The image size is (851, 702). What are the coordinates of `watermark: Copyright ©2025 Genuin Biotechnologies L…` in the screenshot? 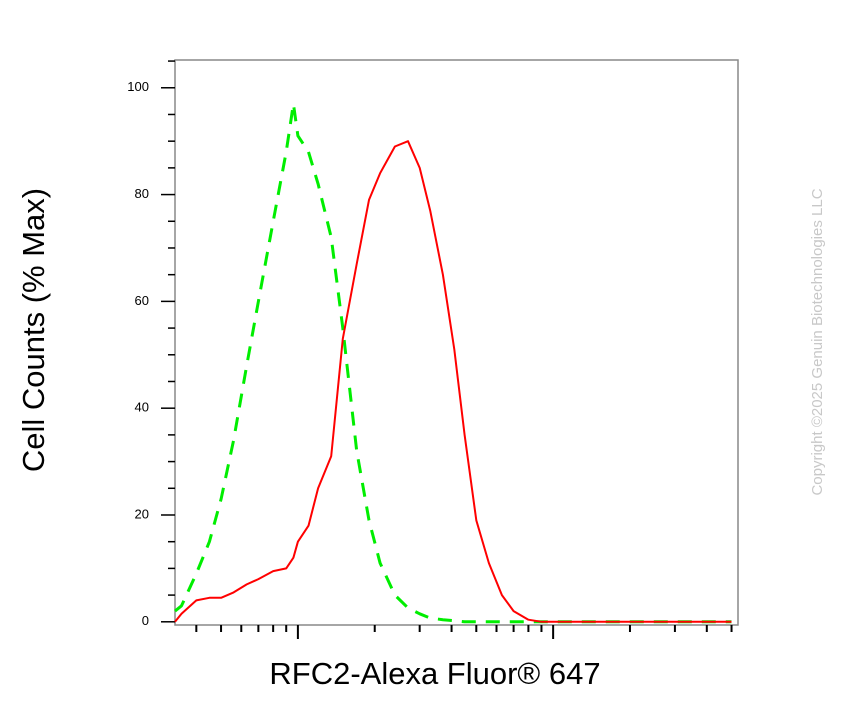 It's located at (817, 341).